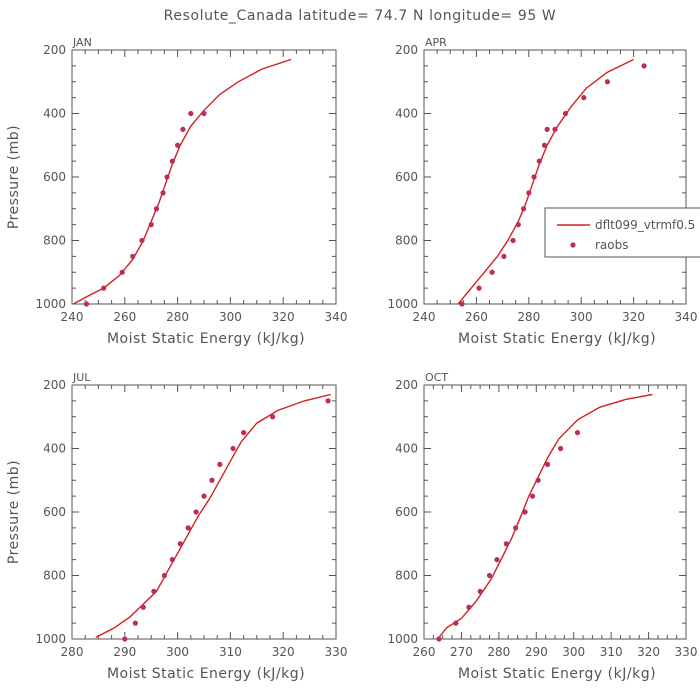  What do you see at coordinates (612, 245) in the screenshot?
I see `legend-label-obs: raobs` at bounding box center [612, 245].